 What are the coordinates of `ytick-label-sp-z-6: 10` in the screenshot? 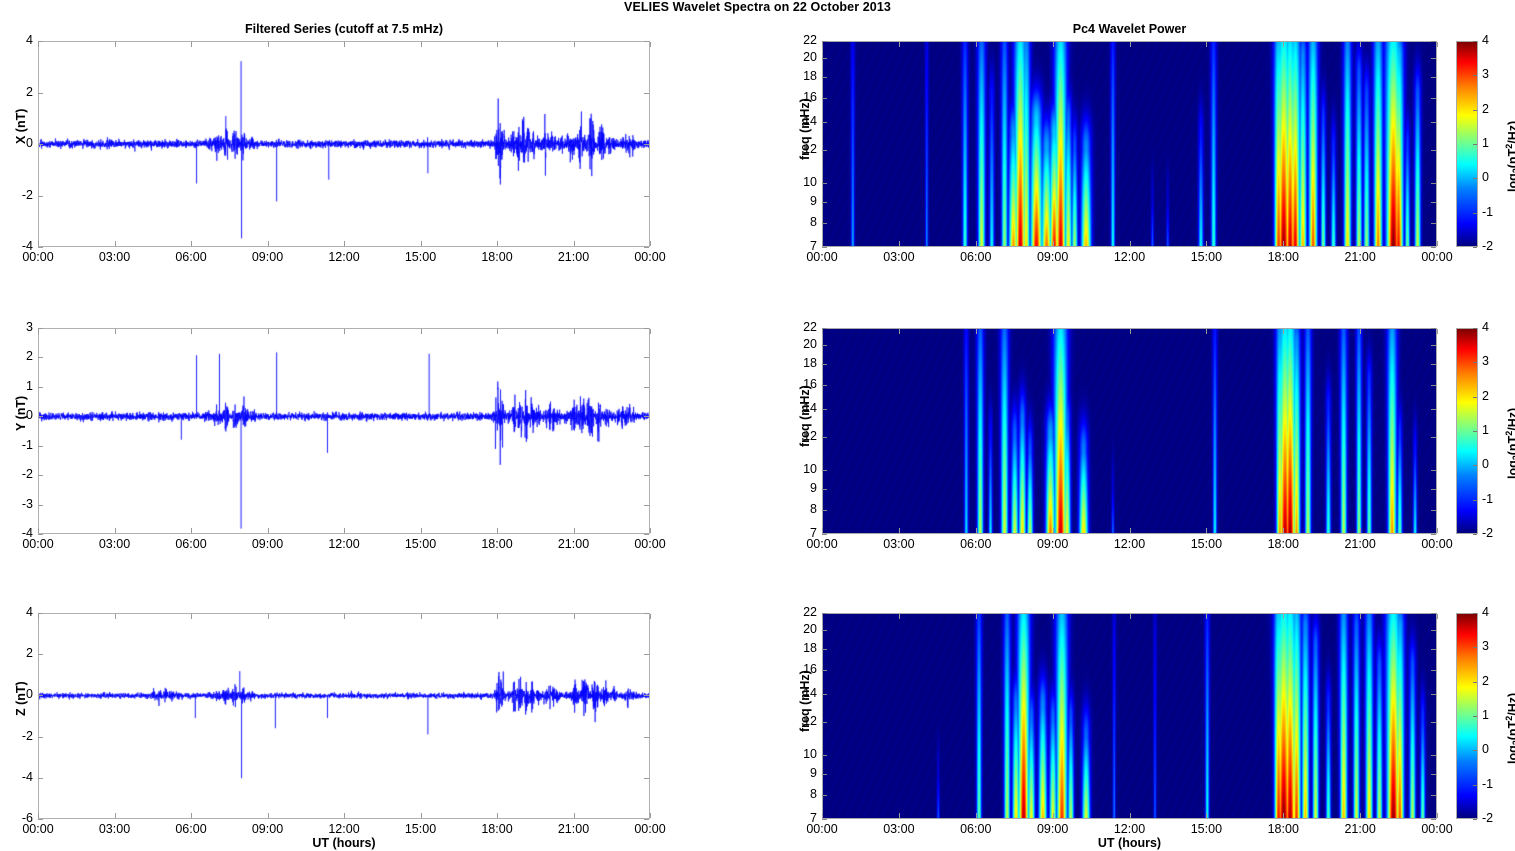 It's located at (810, 753).